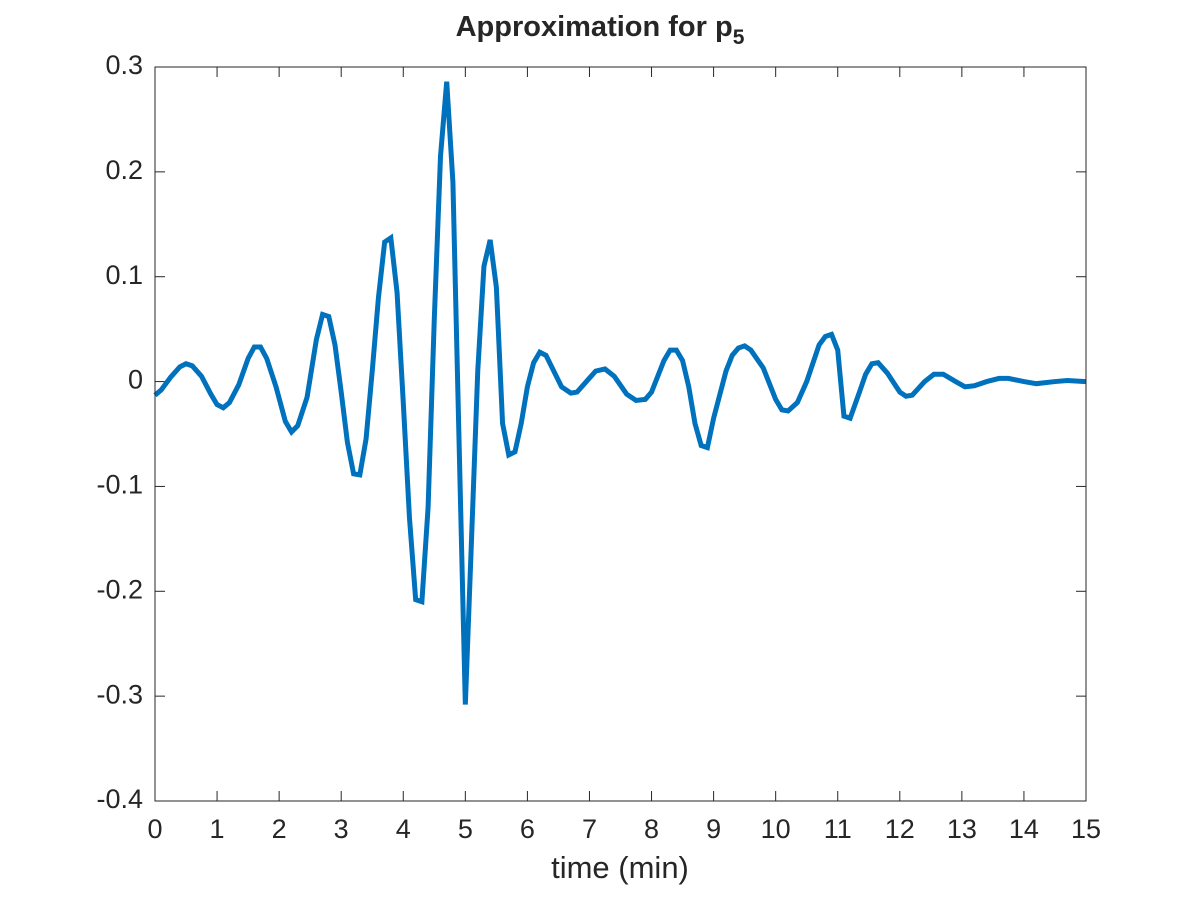 This screenshot has width=1200, height=900. I want to click on y-tick-label: 0.1, so click(124, 275).